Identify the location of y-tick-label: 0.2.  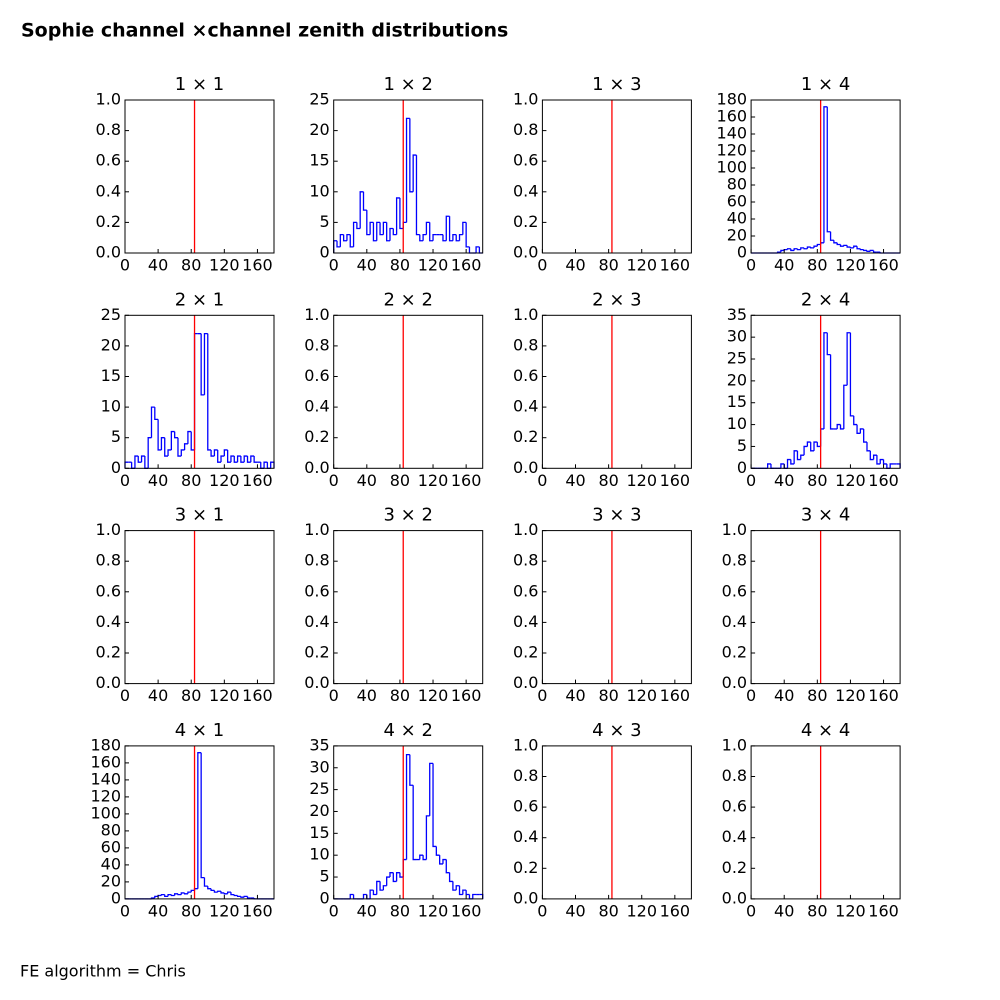
(108, 652).